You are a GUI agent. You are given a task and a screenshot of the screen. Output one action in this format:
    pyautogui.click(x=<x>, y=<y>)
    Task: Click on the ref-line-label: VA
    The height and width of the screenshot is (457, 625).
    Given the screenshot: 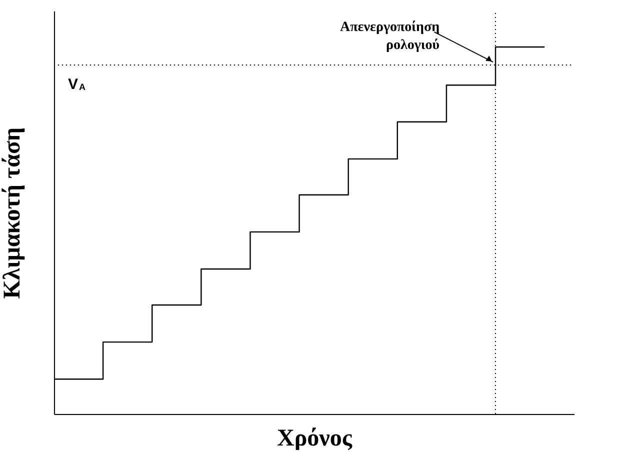 What is the action you would take?
    pyautogui.click(x=77, y=84)
    